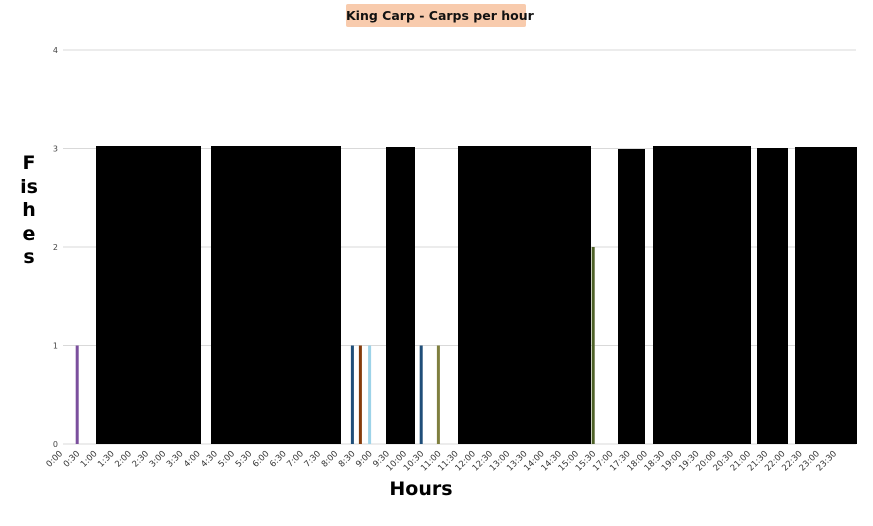  What do you see at coordinates (141, 459) in the screenshot?
I see `x-tick-label: 2:30` at bounding box center [141, 459].